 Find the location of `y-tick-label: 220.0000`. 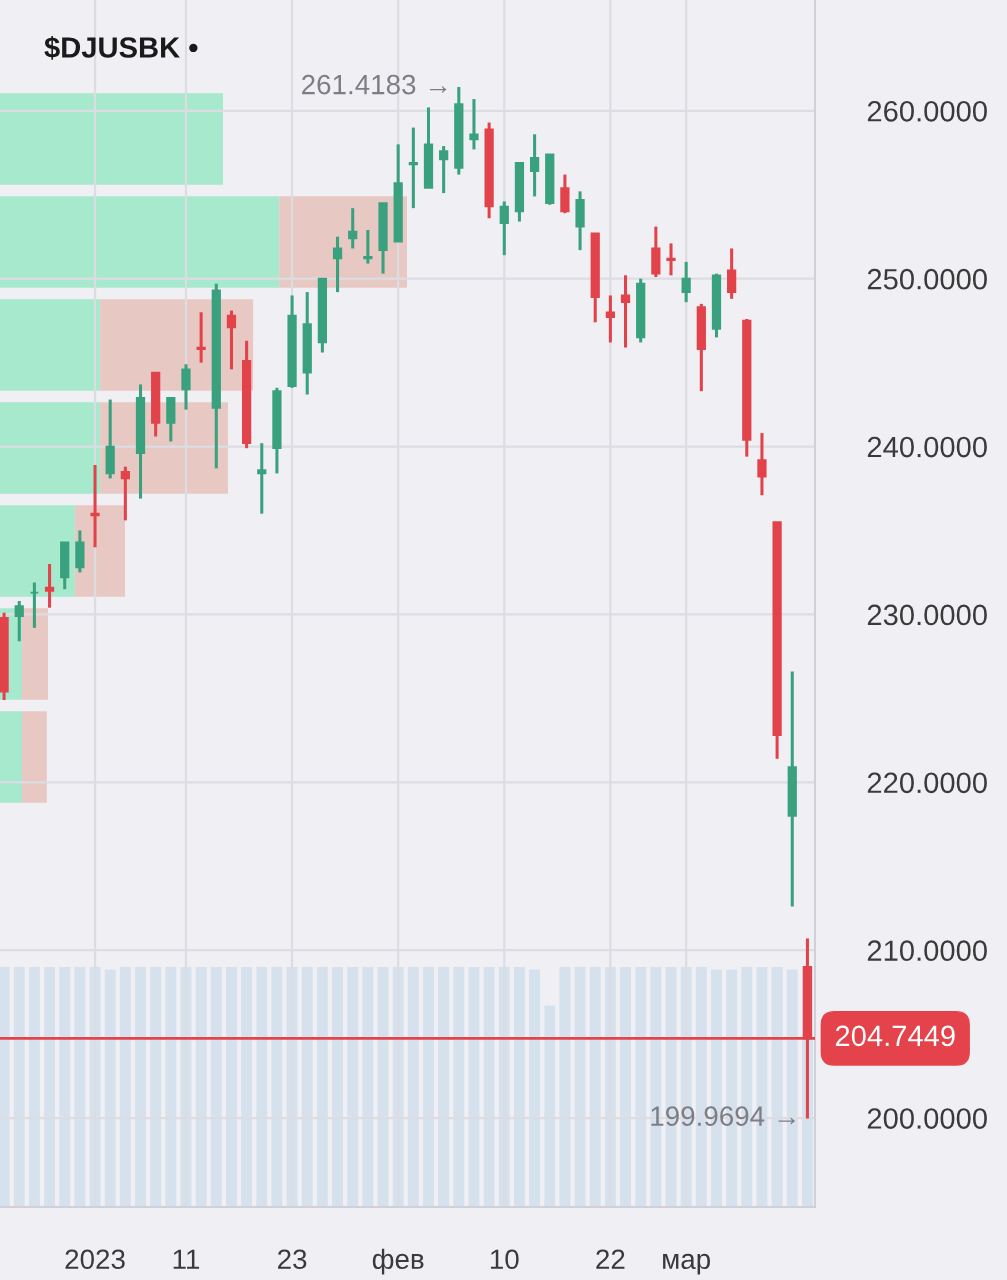

y-tick-label: 220.0000 is located at coordinates (927, 783).